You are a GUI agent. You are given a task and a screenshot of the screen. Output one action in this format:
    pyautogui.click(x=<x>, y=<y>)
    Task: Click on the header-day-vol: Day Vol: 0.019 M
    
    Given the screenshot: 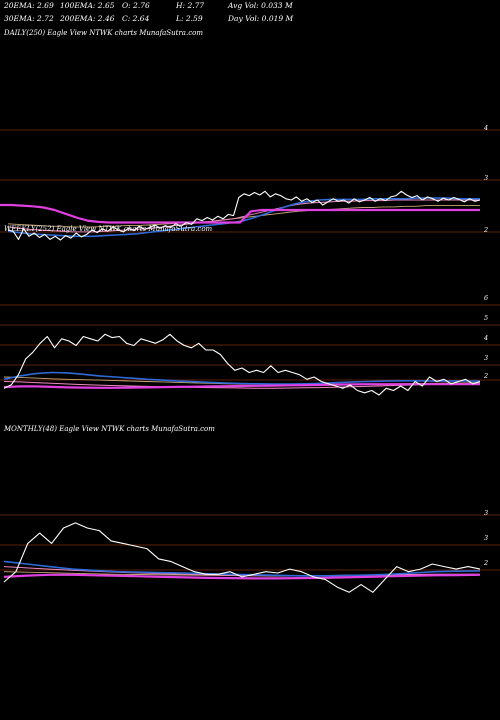 What is the action you would take?
    pyautogui.click(x=260, y=18)
    